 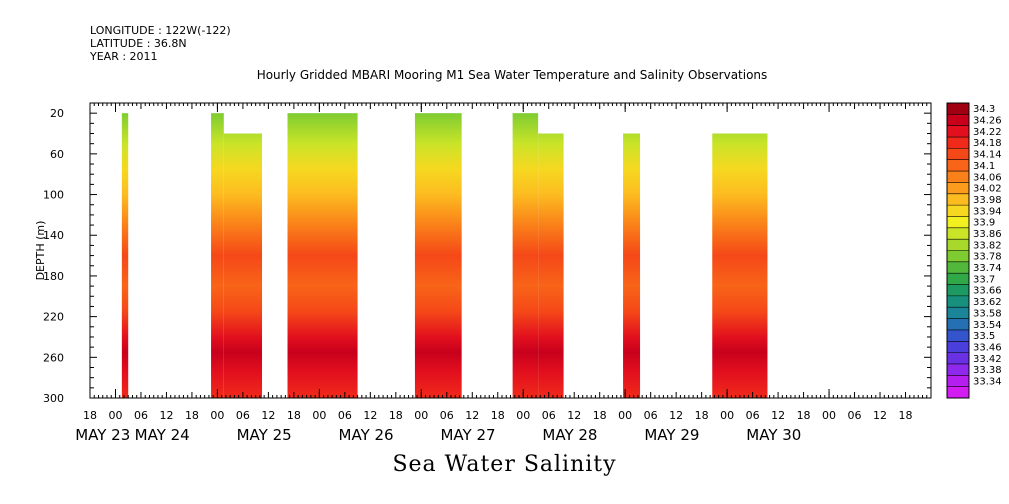 What do you see at coordinates (773, 435) in the screenshot?
I see `x-date-label: MAY 30` at bounding box center [773, 435].